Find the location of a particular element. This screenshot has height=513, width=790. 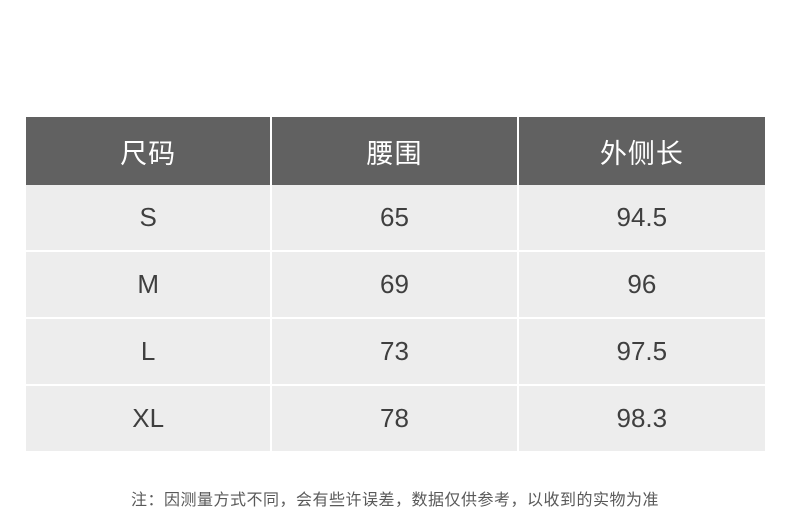

table-row-s: S 65 94.5 is located at coordinates (395, 217).